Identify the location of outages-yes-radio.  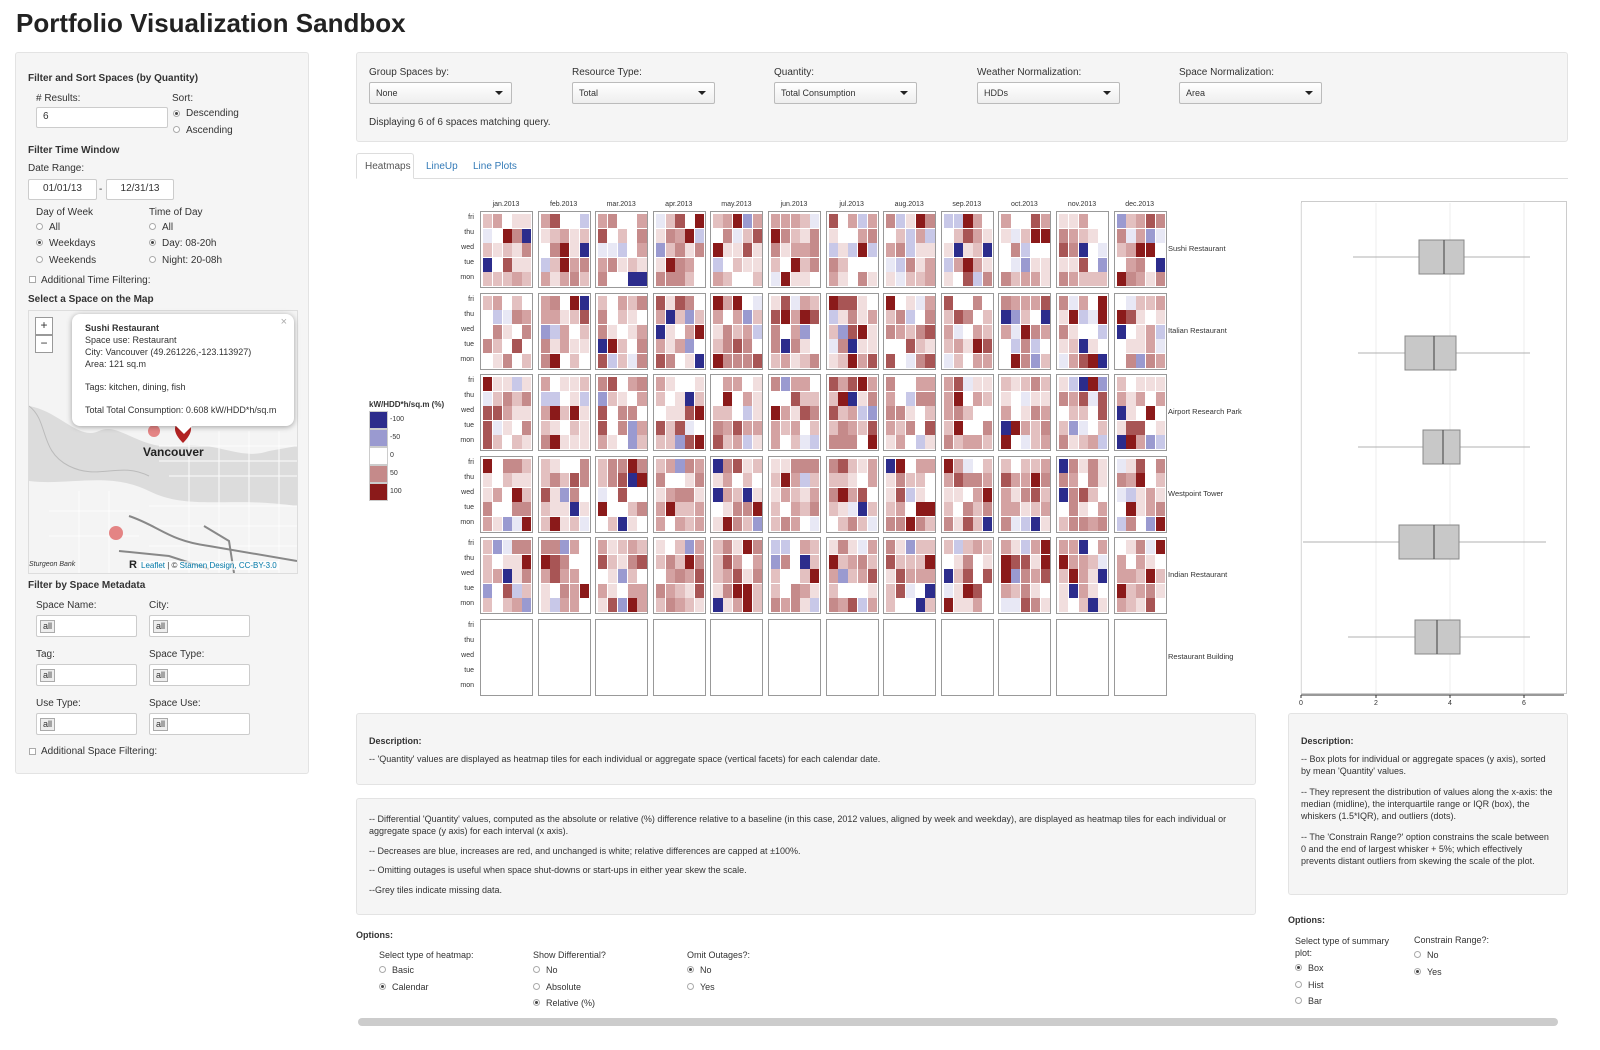
(690, 986).